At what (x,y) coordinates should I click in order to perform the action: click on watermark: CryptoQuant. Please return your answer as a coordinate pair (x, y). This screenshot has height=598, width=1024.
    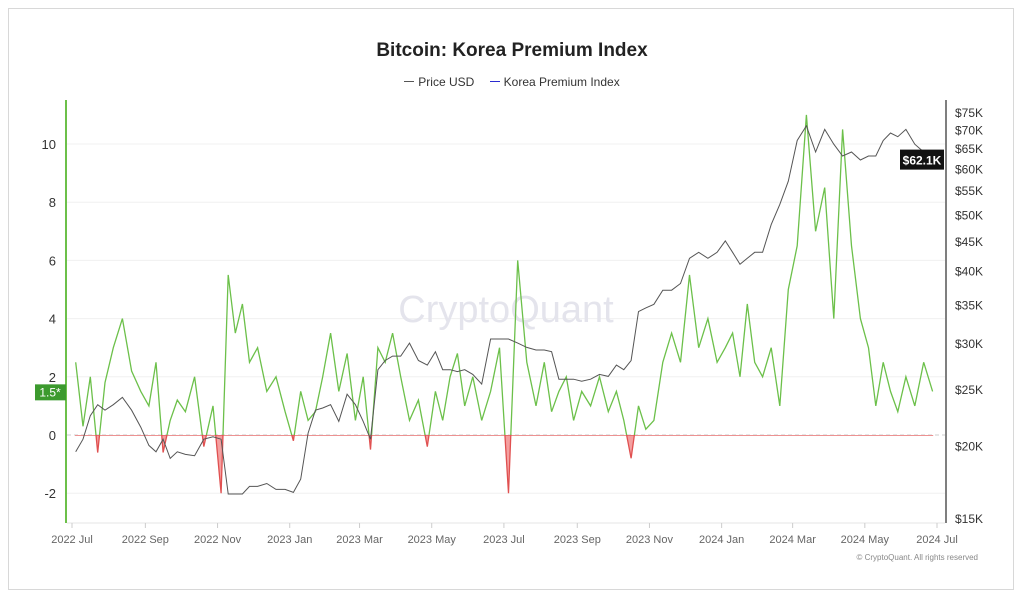
    Looking at the image, I should click on (506, 310).